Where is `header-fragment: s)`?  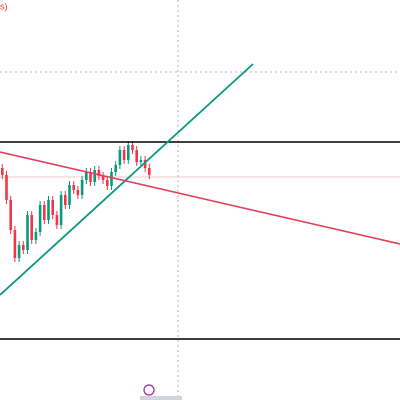
header-fragment: s) is located at coordinates (4, 6).